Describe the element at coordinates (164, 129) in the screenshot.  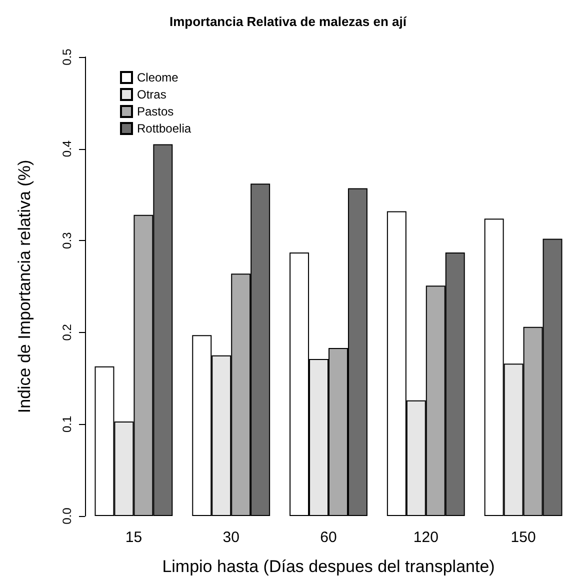
I see `legend-label: Rottboelia` at that location.